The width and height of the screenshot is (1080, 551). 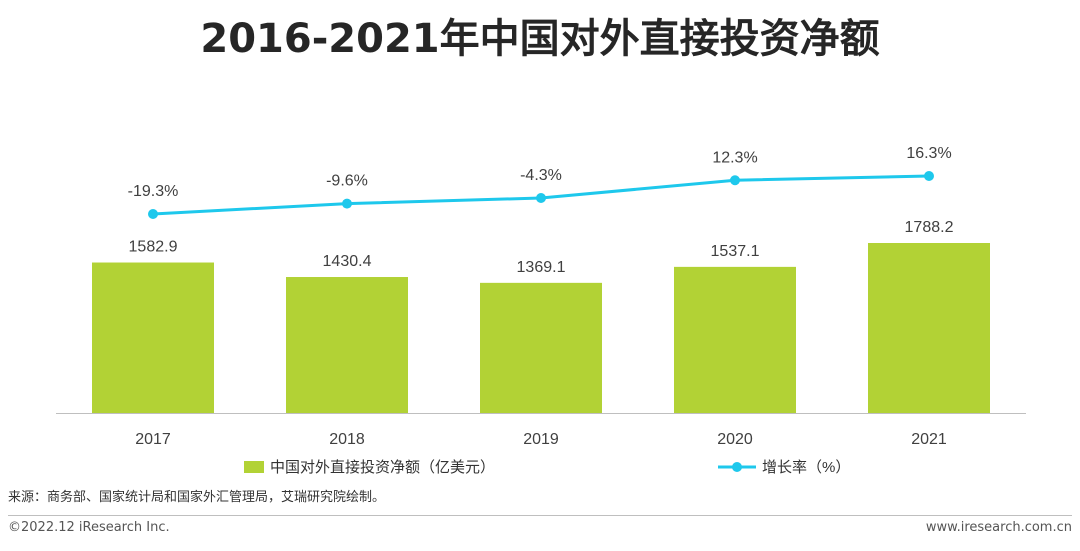 What do you see at coordinates (929, 176) in the screenshot?
I see `growth-point-2021` at bounding box center [929, 176].